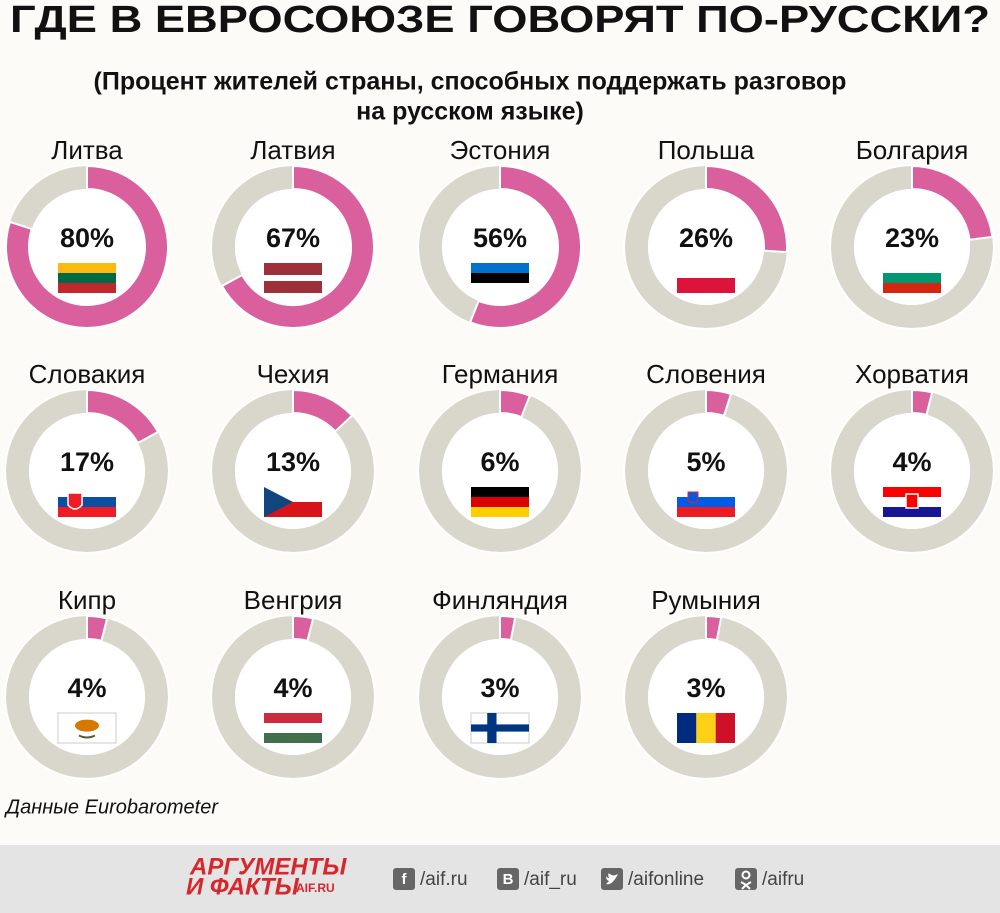  What do you see at coordinates (500, 150) in the screenshot?
I see `category-label: Эстония` at bounding box center [500, 150].